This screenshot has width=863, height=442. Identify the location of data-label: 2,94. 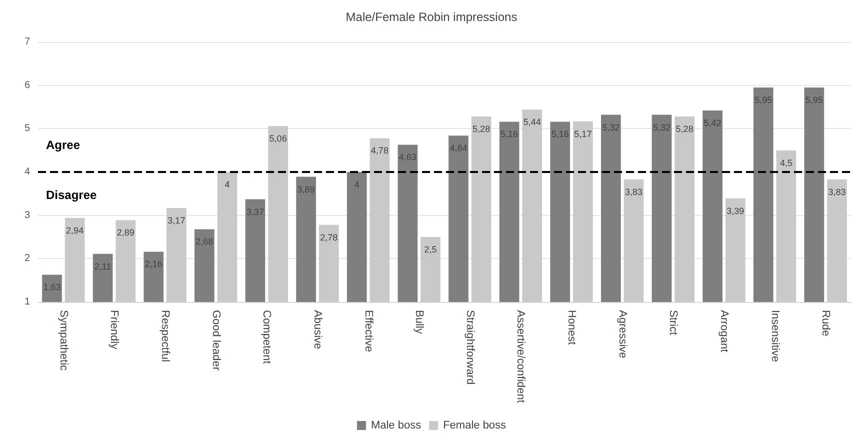
(75, 230).